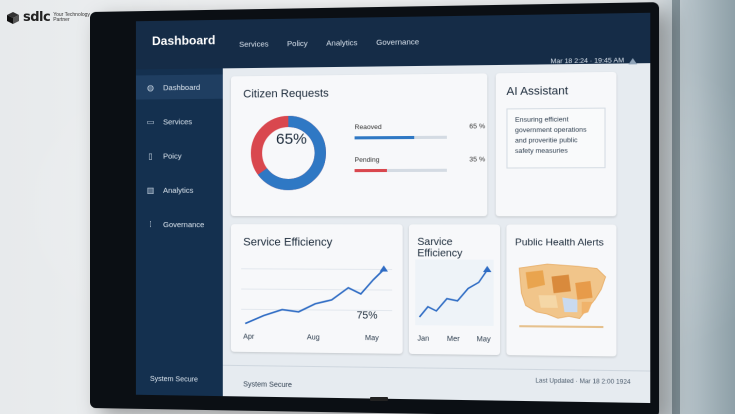 This screenshot has width=735, height=414. What do you see at coordinates (150, 121) in the screenshot?
I see `services-icon: ▭` at bounding box center [150, 121].